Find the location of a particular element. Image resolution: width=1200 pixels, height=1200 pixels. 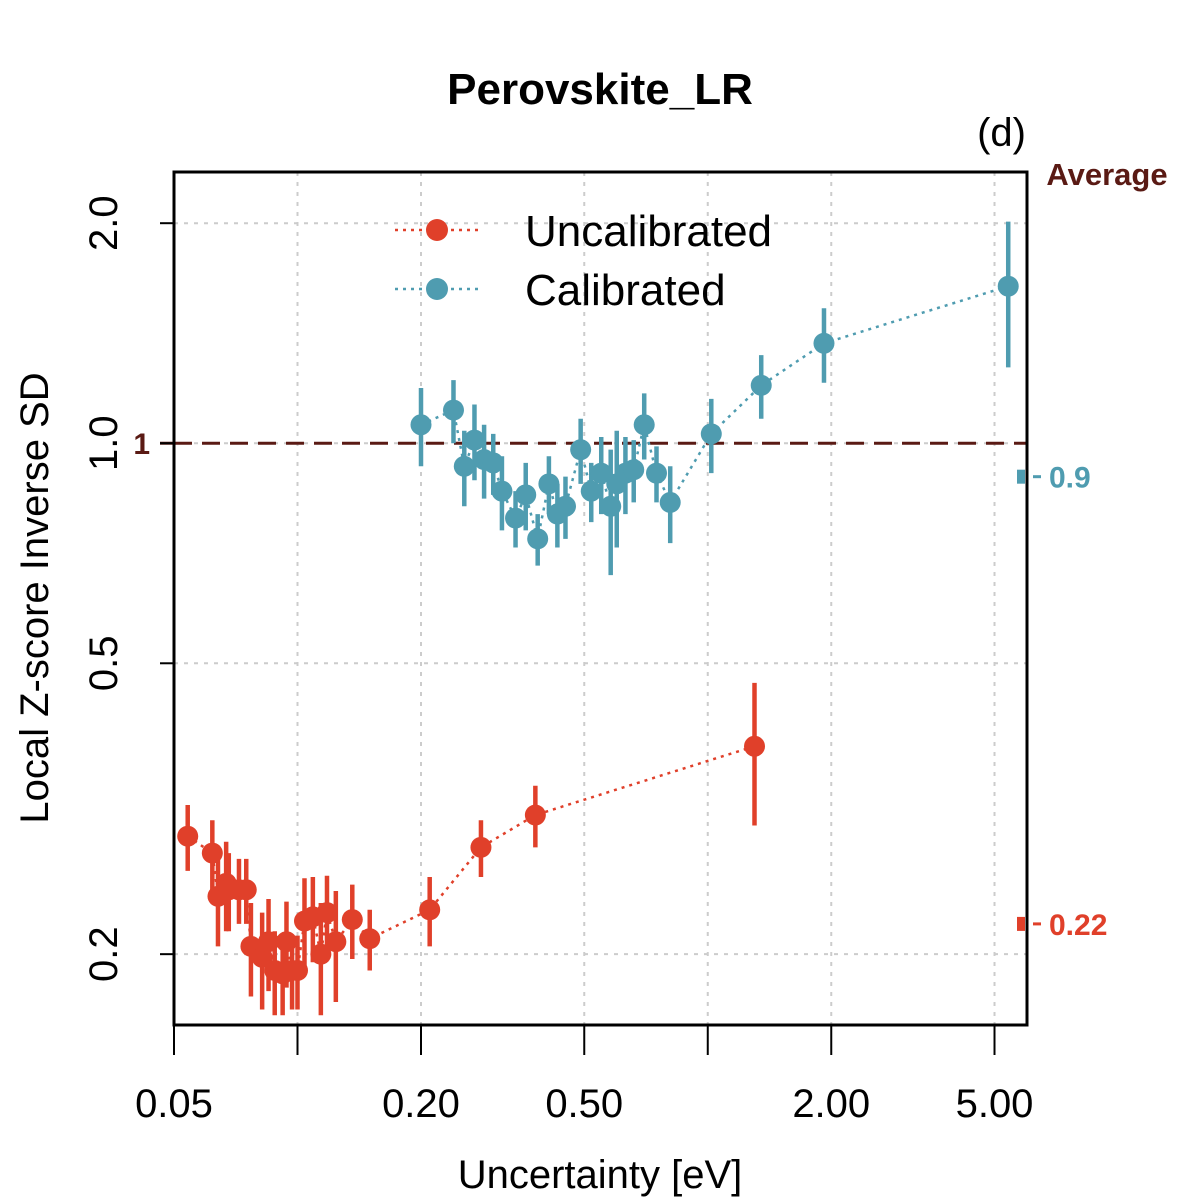

legend-marker-uncalibrated is located at coordinates (437, 230).